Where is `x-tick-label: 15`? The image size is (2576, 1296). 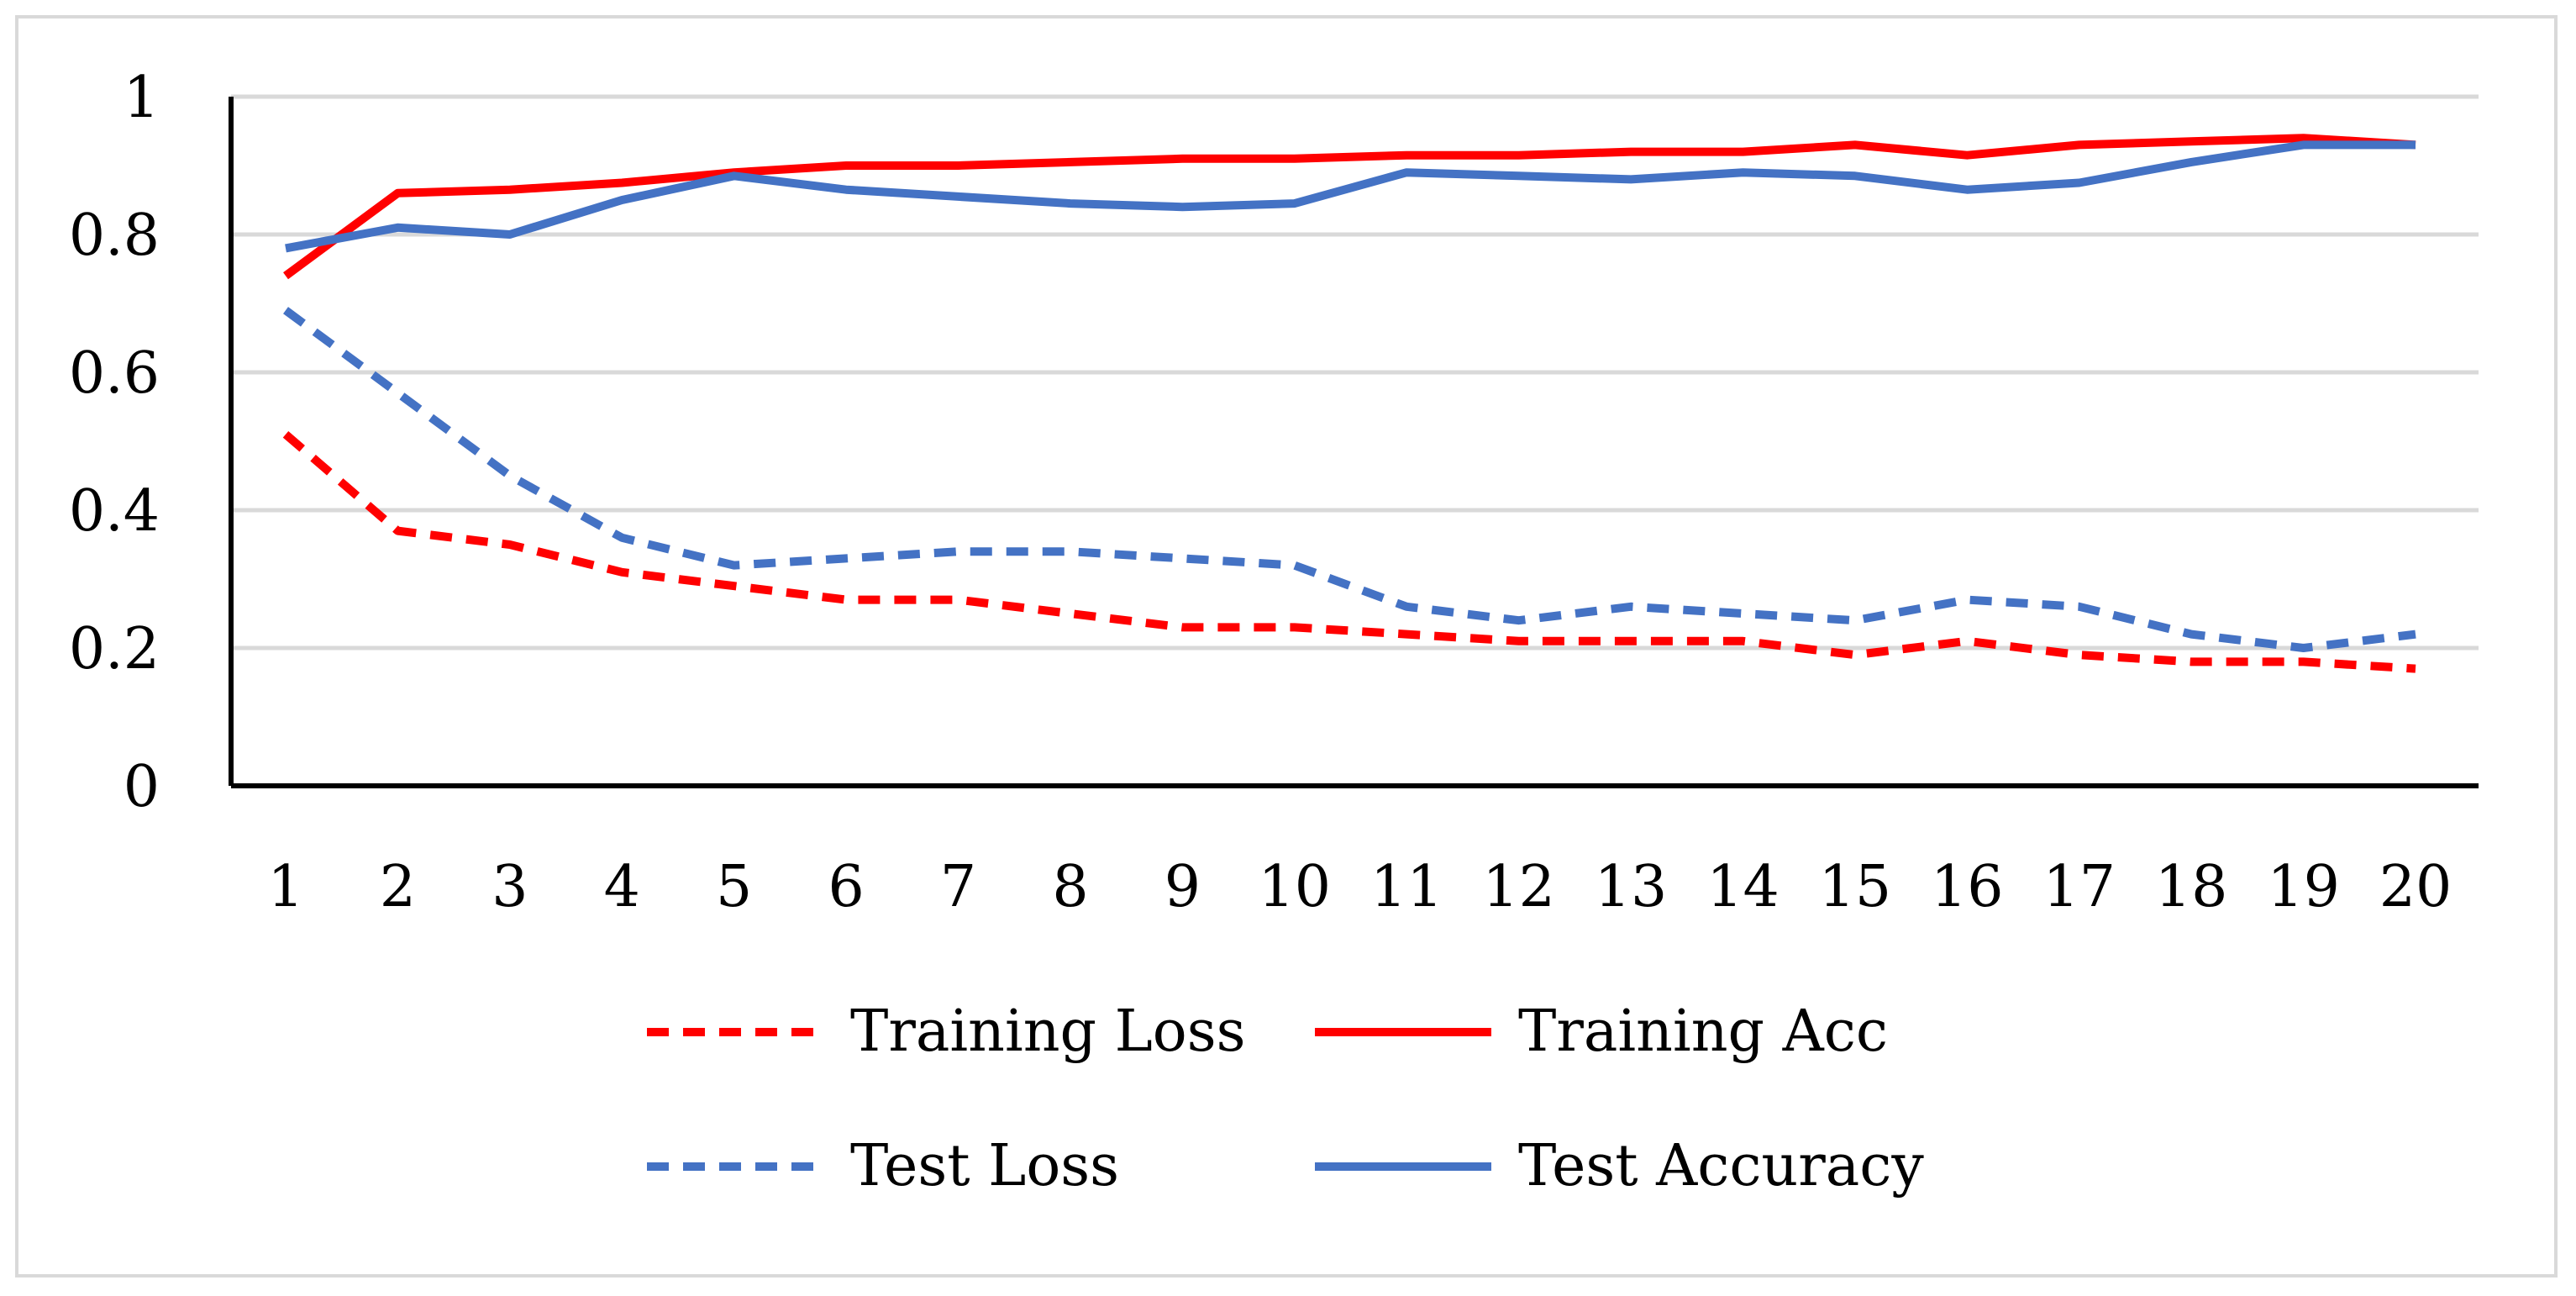 x-tick-label: 15 is located at coordinates (1855, 887).